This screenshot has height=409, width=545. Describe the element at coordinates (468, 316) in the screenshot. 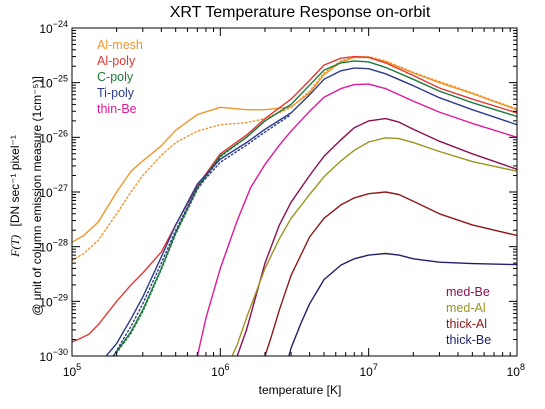

I see `legend-bottom-right: med-Be med-Al thick-Al thick-Be` at that location.